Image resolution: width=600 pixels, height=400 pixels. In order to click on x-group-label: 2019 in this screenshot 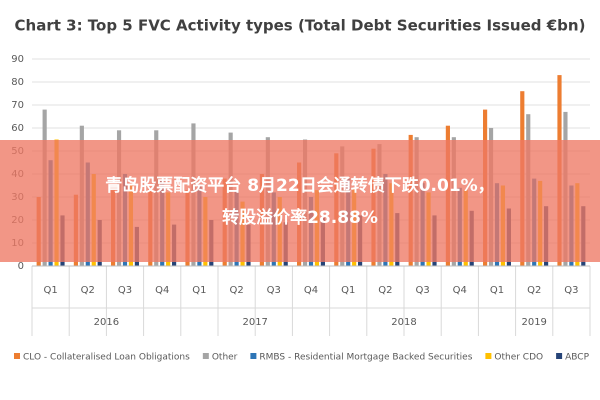, I will do `click(533, 322)`.